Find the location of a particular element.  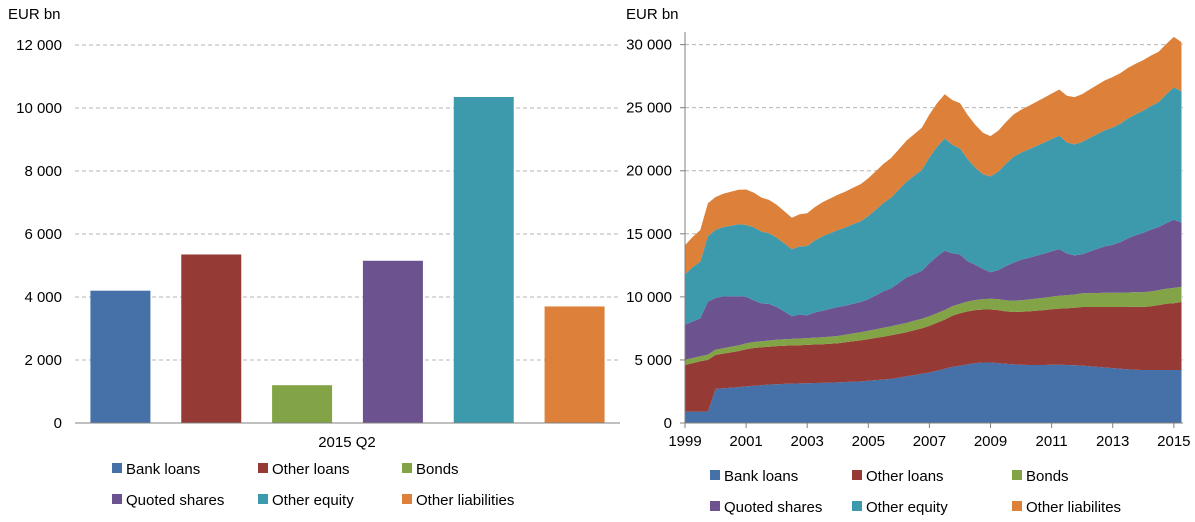

right-area-quoted-shares is located at coordinates (933, 289).